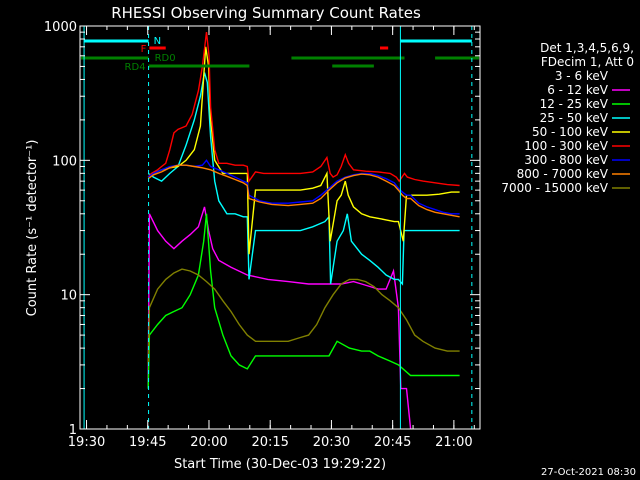 The width and height of the screenshot is (640, 480). I want to click on rd0-label: RD0, so click(165, 58).